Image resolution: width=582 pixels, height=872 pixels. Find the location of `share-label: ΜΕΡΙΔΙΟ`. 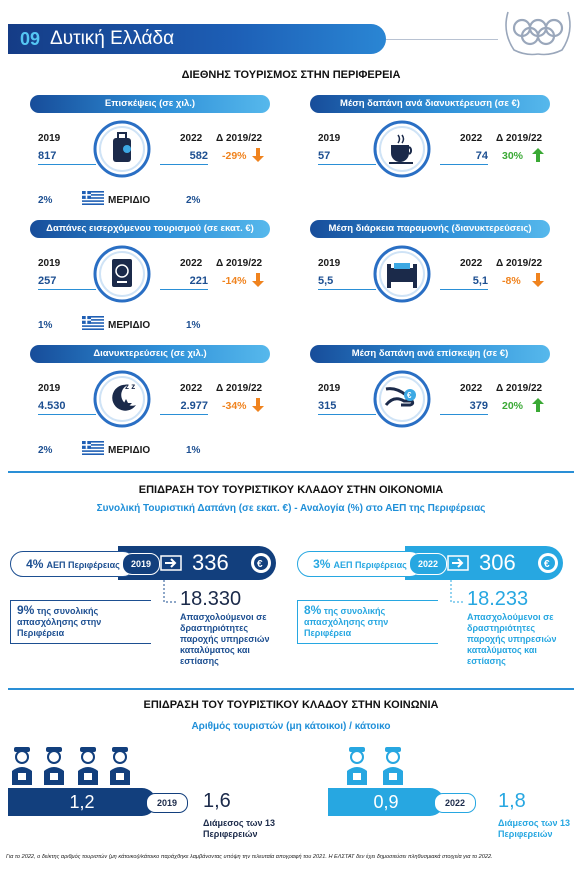

share-label: ΜΕΡΙΔΙΟ is located at coordinates (129, 200).